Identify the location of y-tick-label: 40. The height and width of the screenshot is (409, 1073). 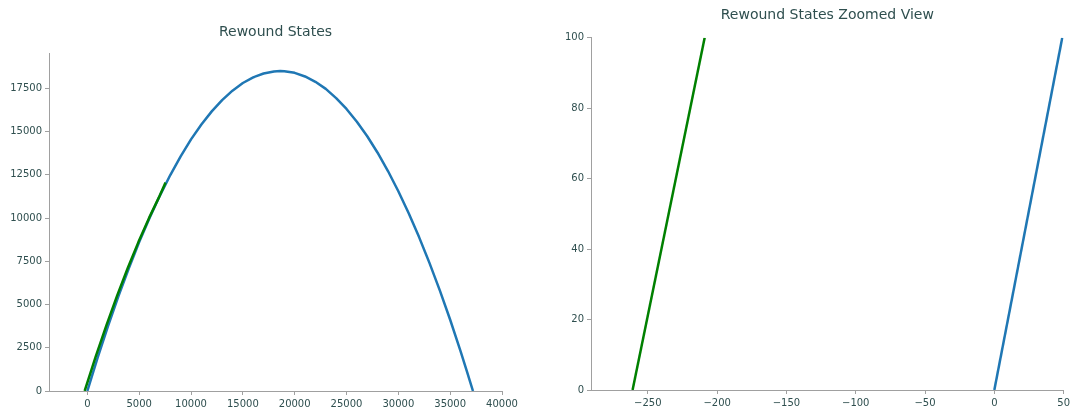
(577, 248).